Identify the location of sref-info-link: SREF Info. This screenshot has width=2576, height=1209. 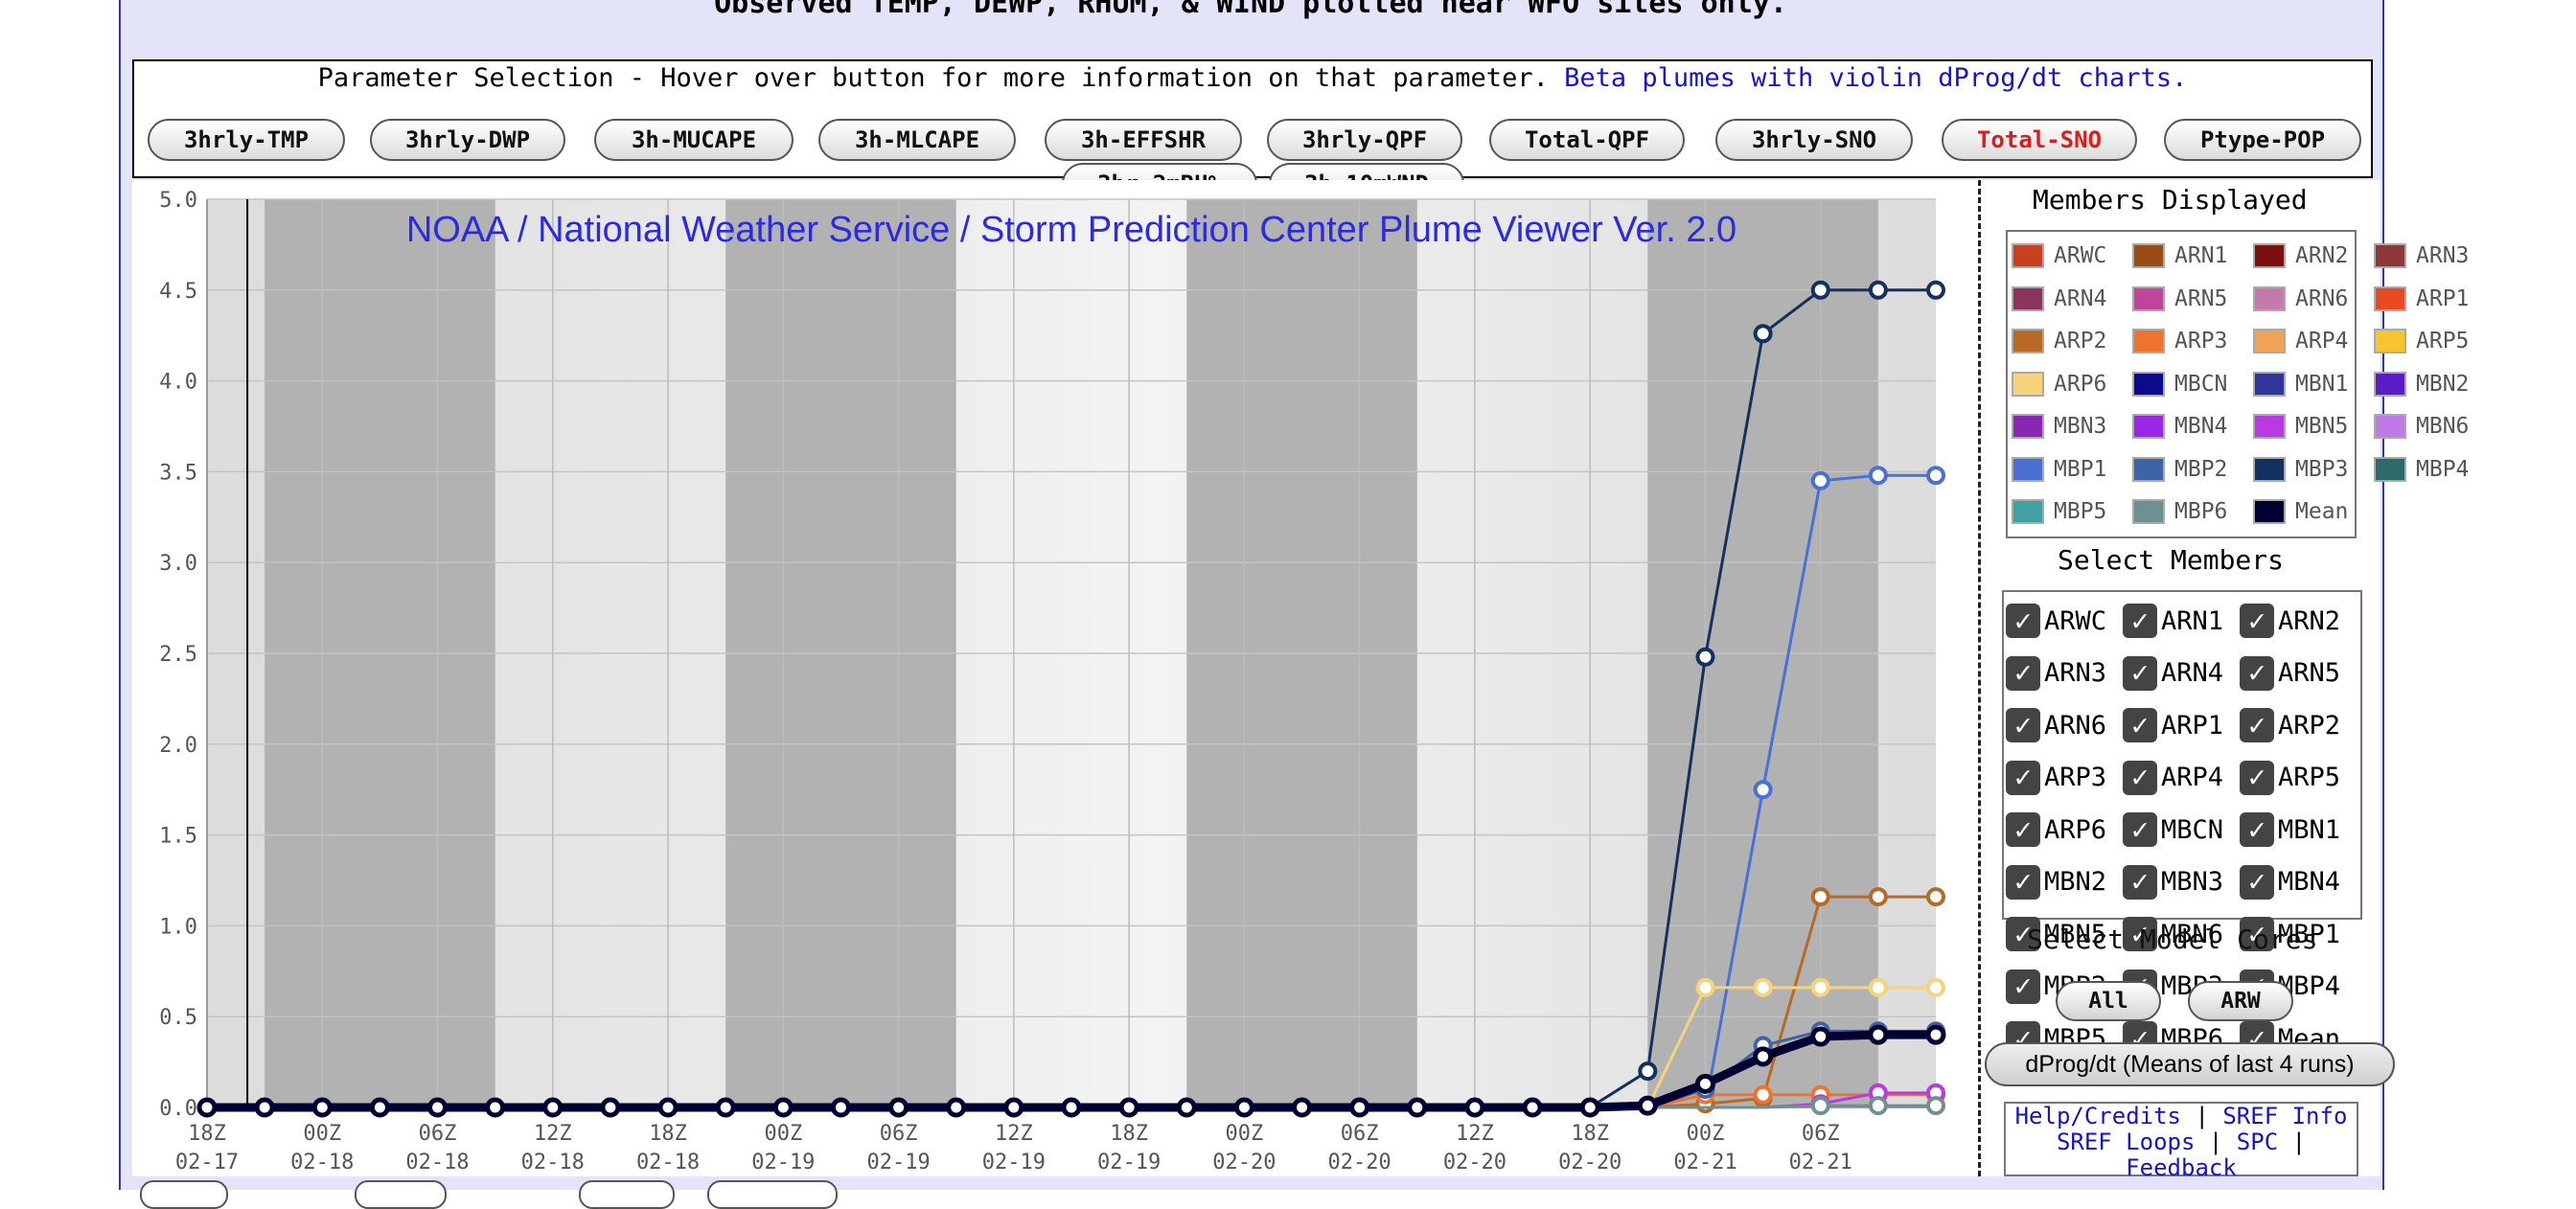
(2285, 1116).